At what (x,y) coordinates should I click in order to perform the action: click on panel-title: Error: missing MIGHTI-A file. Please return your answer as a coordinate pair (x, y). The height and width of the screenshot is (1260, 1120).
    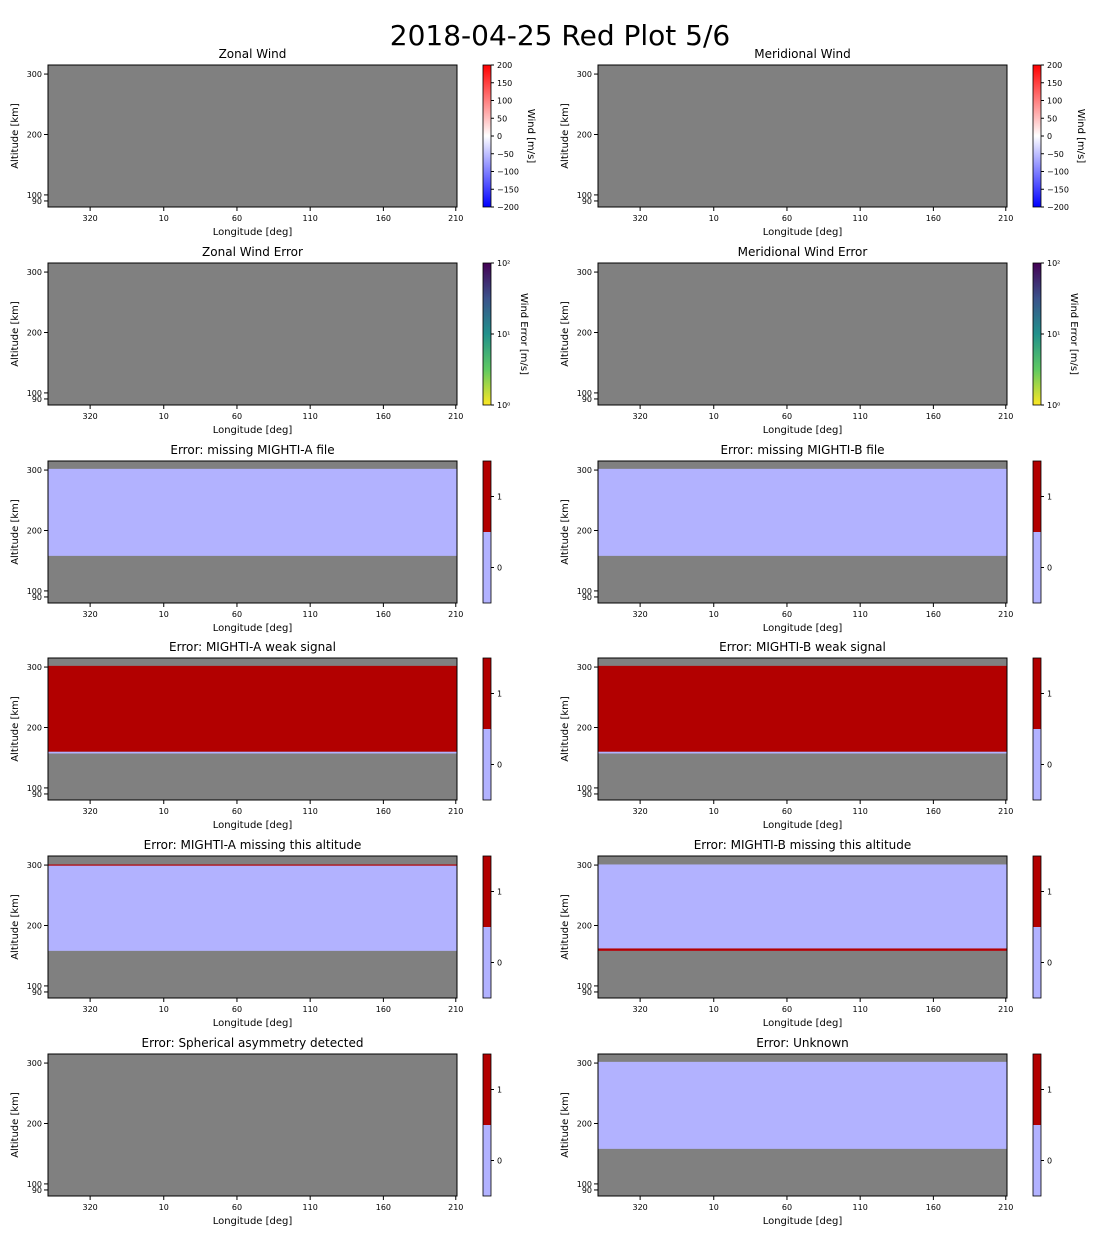
    Looking at the image, I should click on (252, 450).